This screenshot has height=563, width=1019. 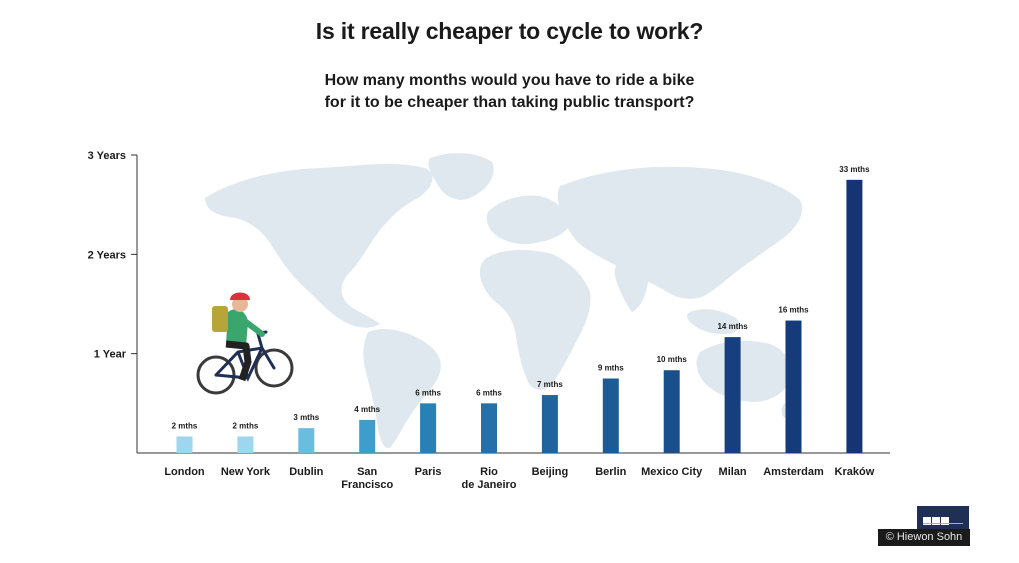 What do you see at coordinates (254, 328) in the screenshot?
I see `cyclist-arm` at bounding box center [254, 328].